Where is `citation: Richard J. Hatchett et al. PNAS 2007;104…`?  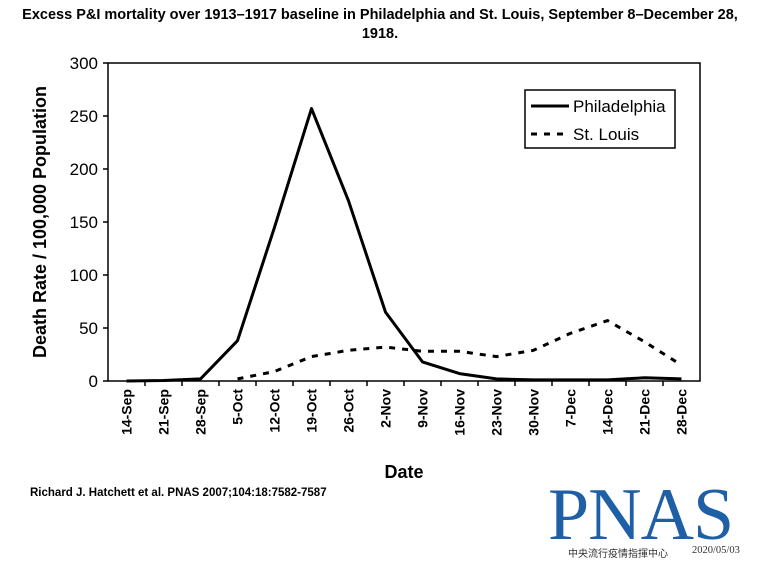 citation: Richard J. Hatchett et al. PNAS 2007;104… is located at coordinates (178, 493).